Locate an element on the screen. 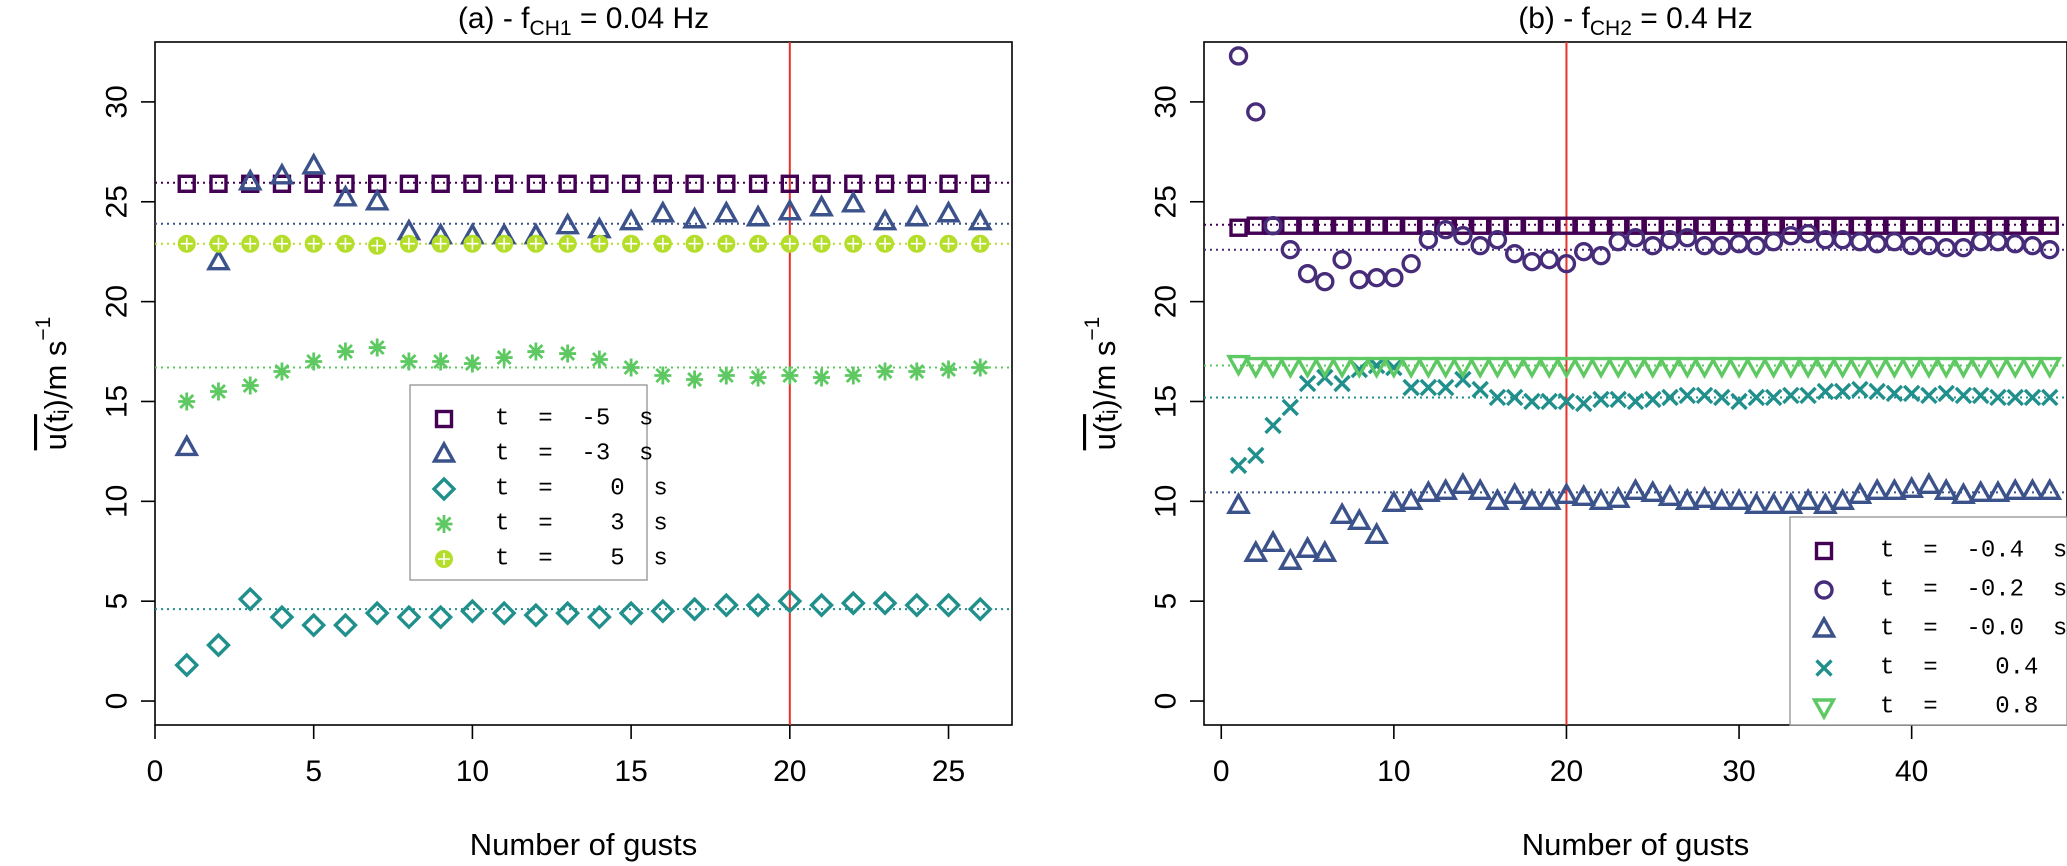 Image resolution: width=2067 pixels, height=866 pixels. legend-label: t = -3 s is located at coordinates (574, 454).